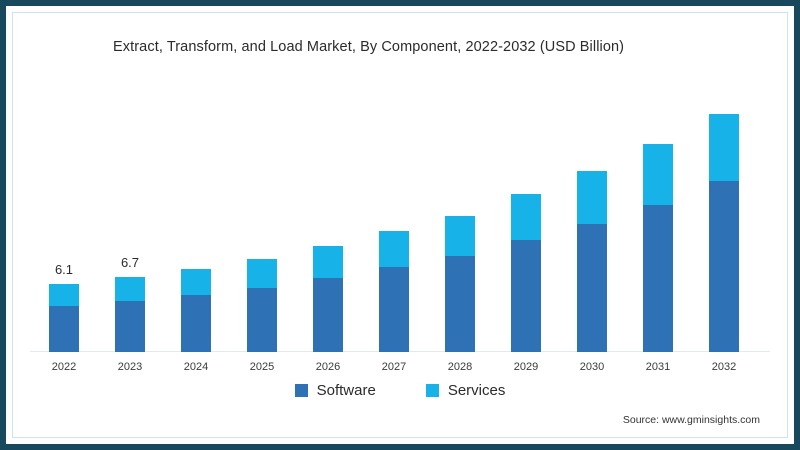 The height and width of the screenshot is (450, 800). I want to click on legend-item-software: Software, so click(335, 390).